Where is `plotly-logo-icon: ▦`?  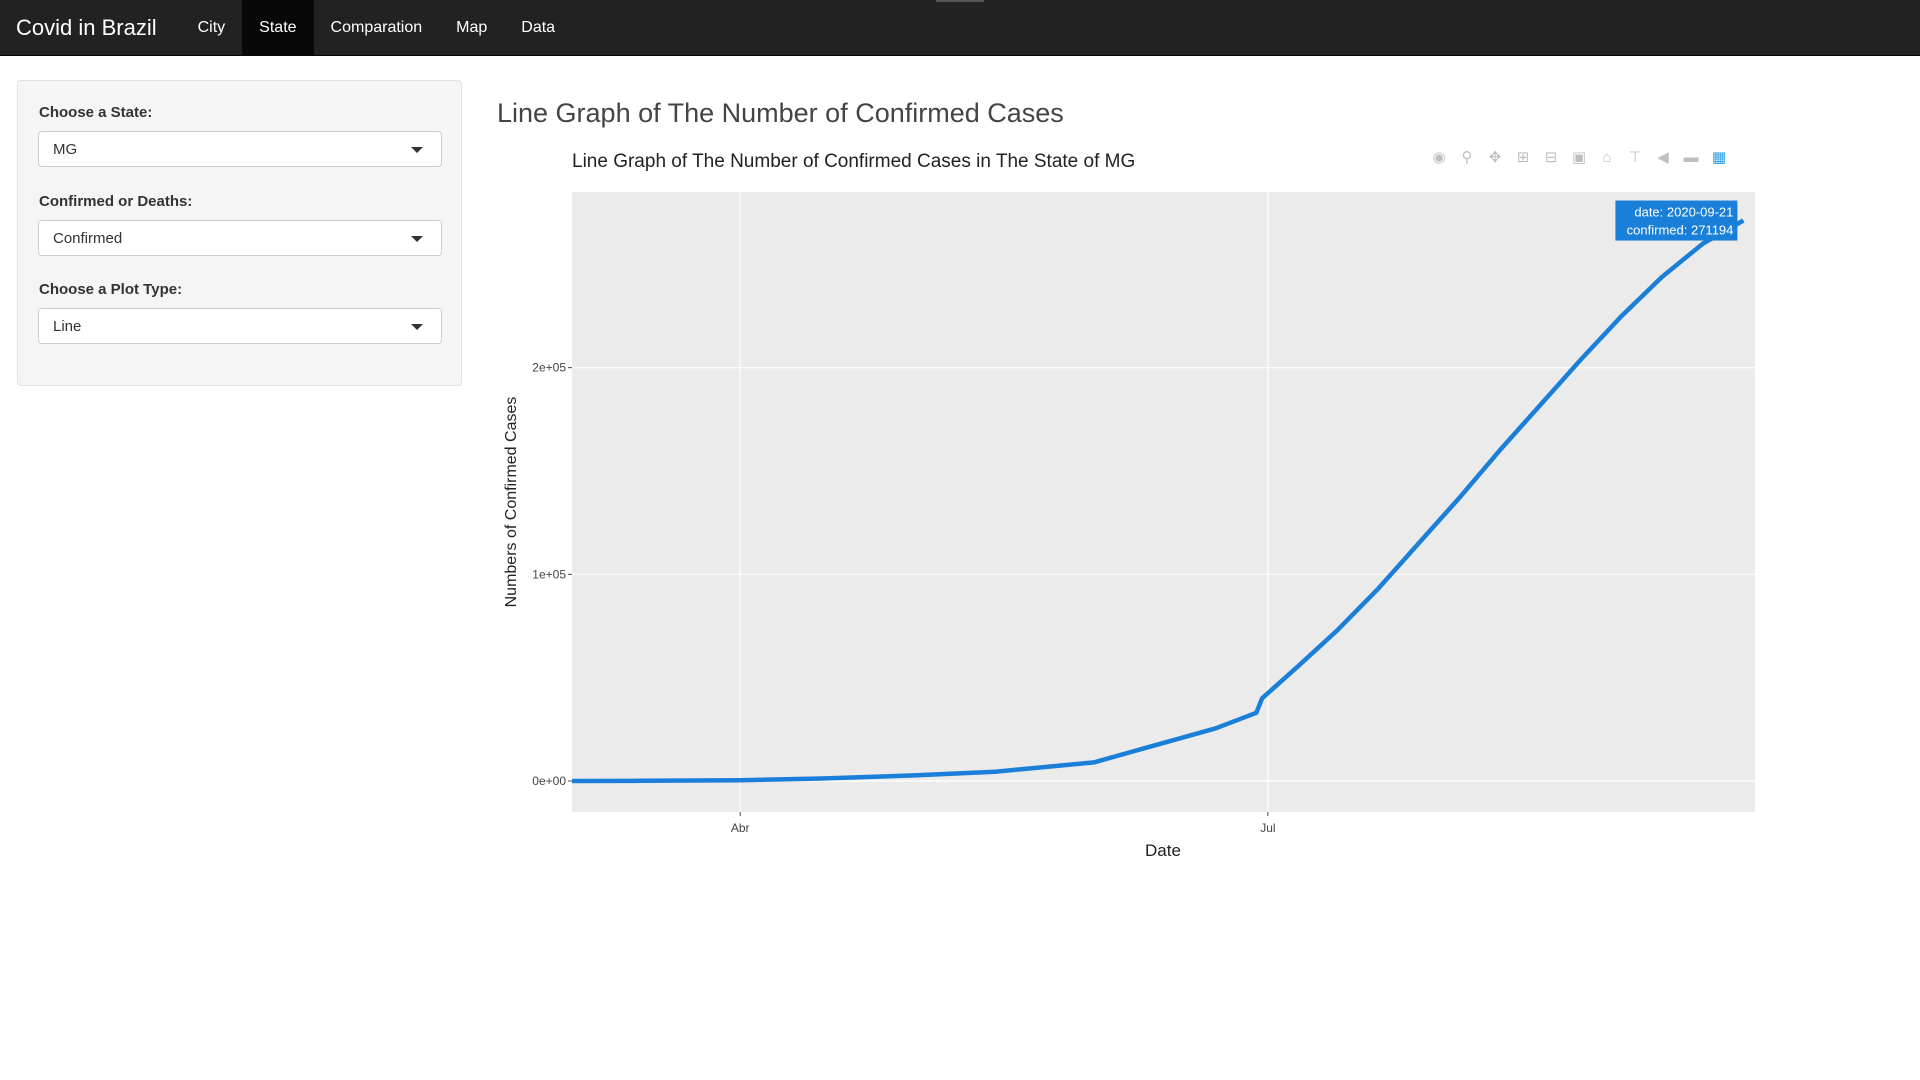
plotly-logo-icon: ▦ is located at coordinates (1719, 157).